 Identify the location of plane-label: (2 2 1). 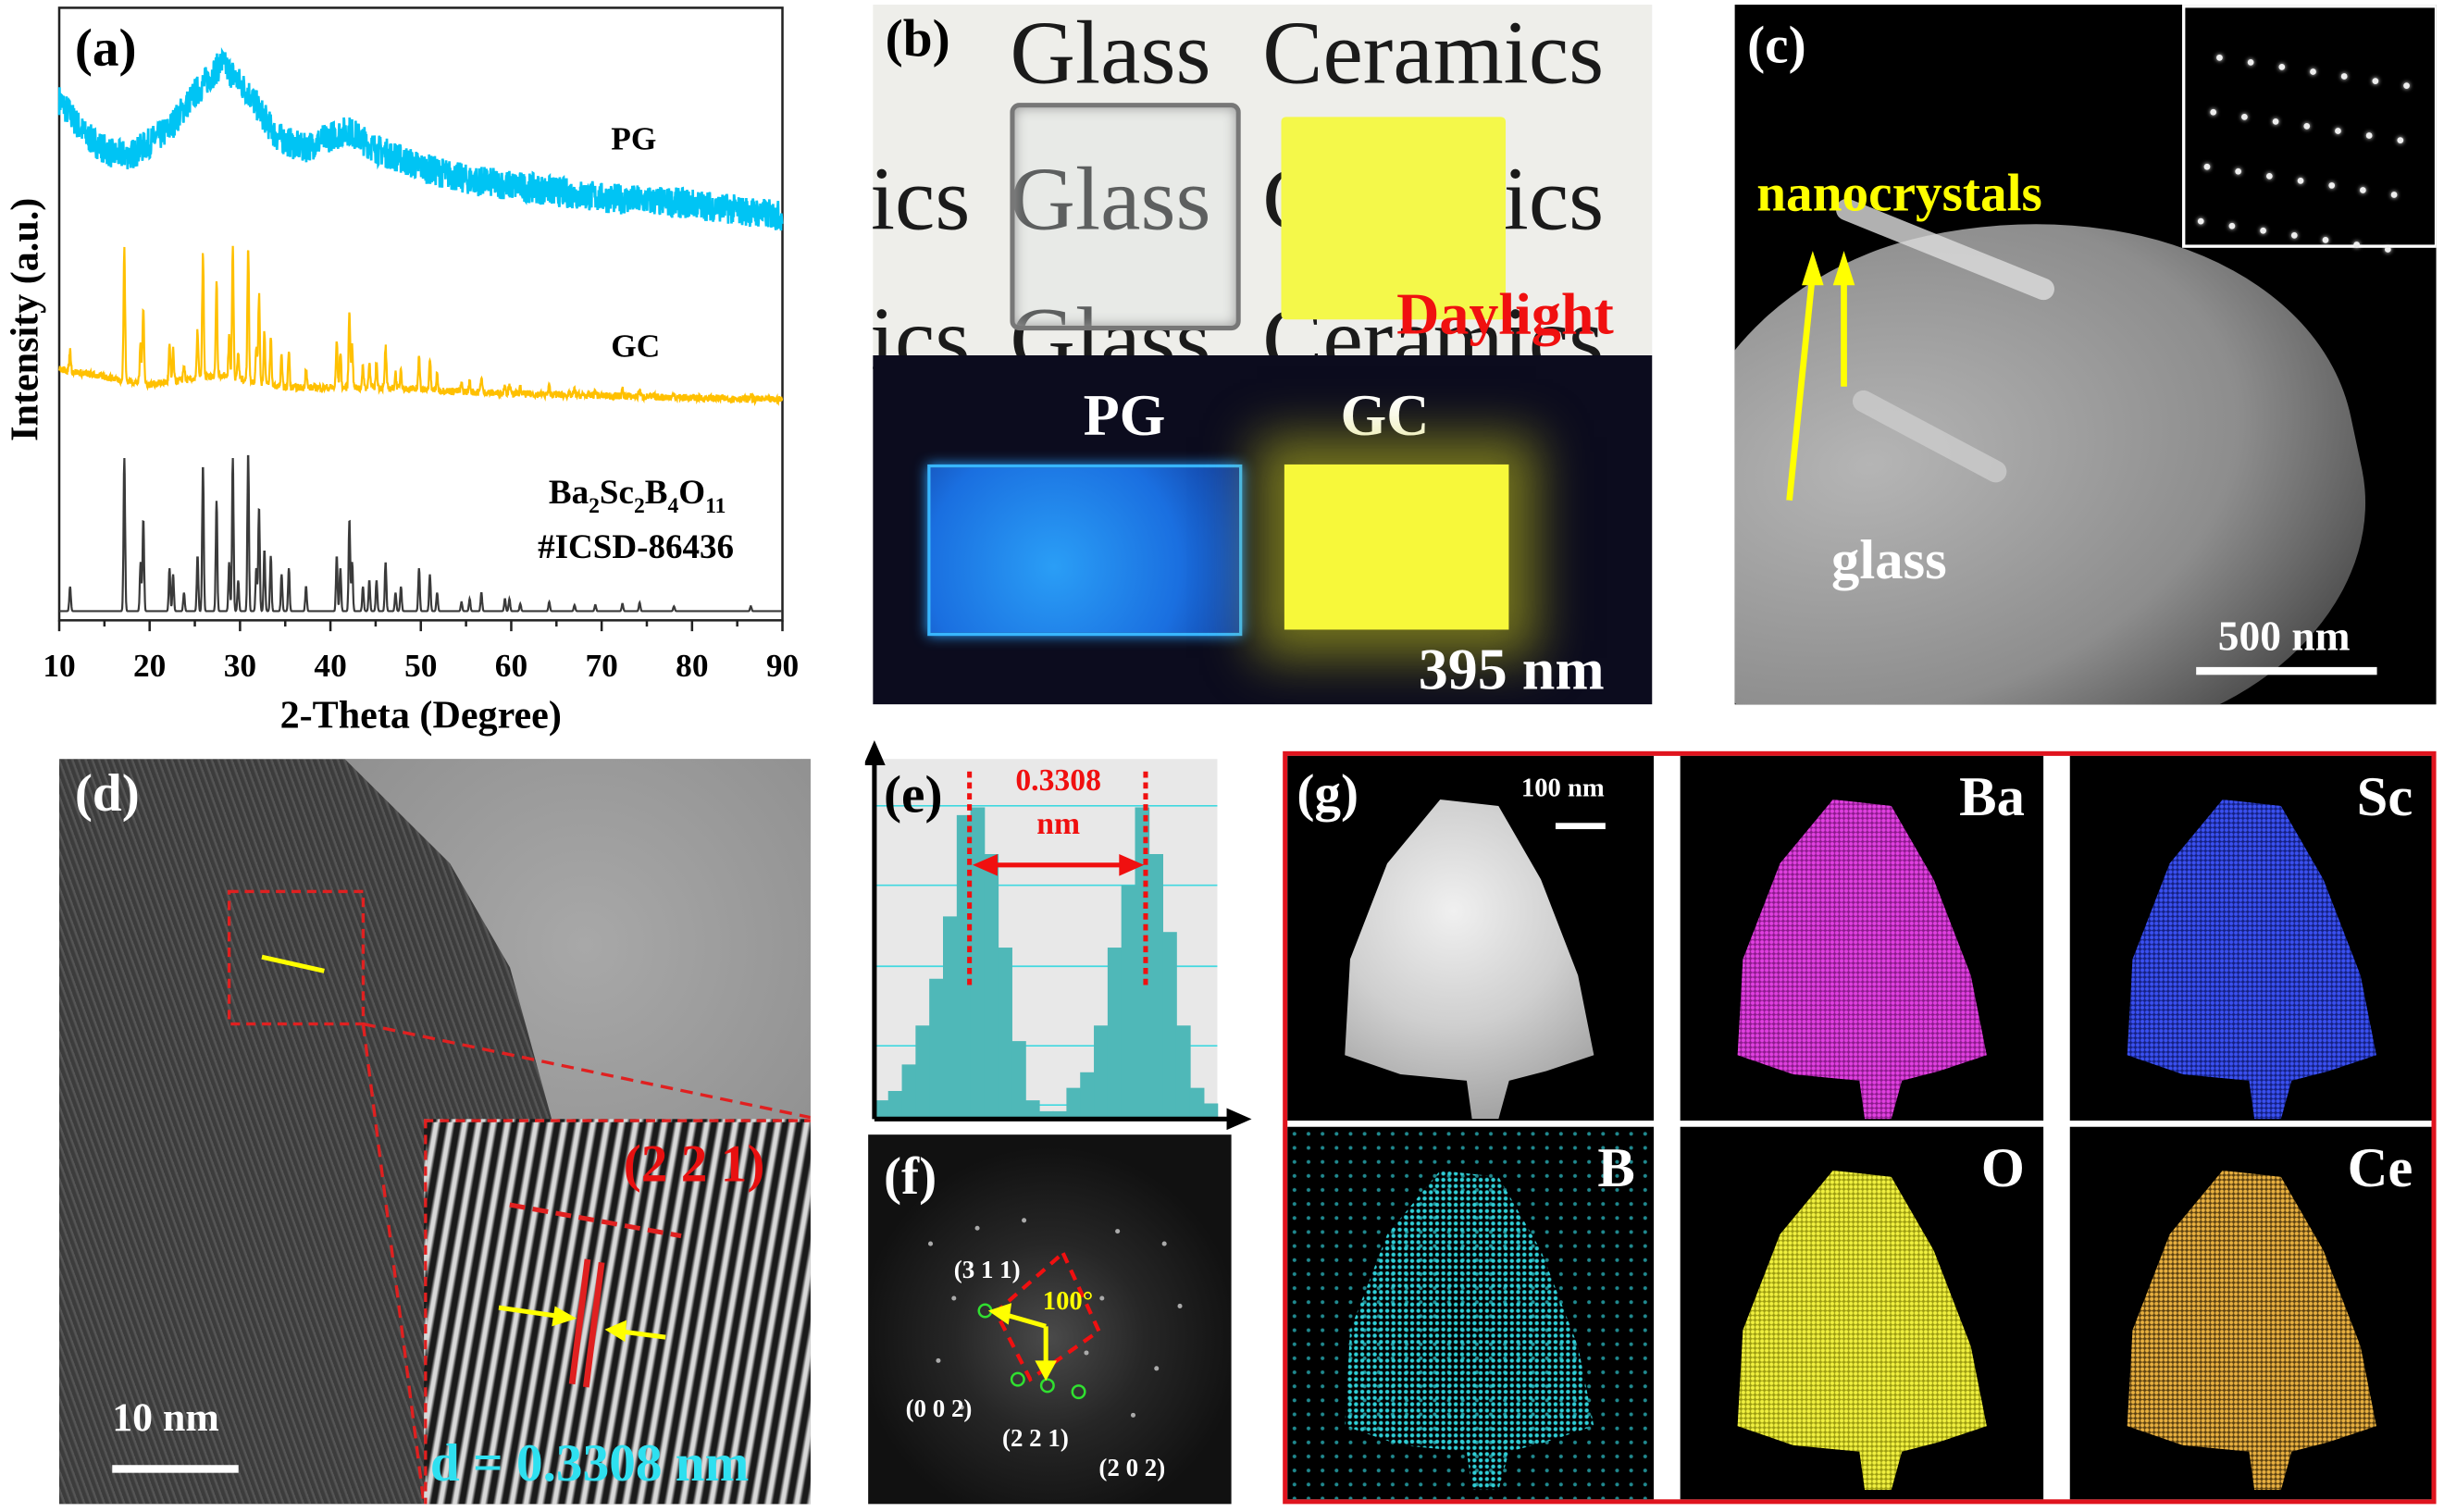
(694, 1165).